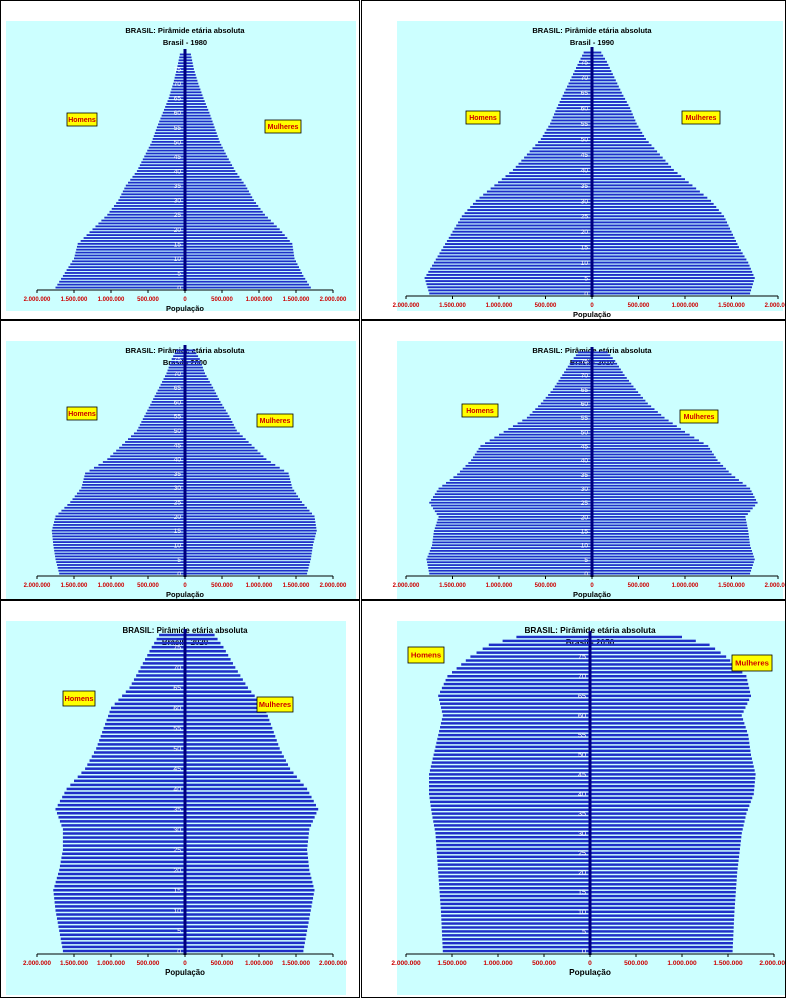  What do you see at coordinates (111, 300) in the screenshot?
I see `x-tick-label: 1.000.000` at bounding box center [111, 300].